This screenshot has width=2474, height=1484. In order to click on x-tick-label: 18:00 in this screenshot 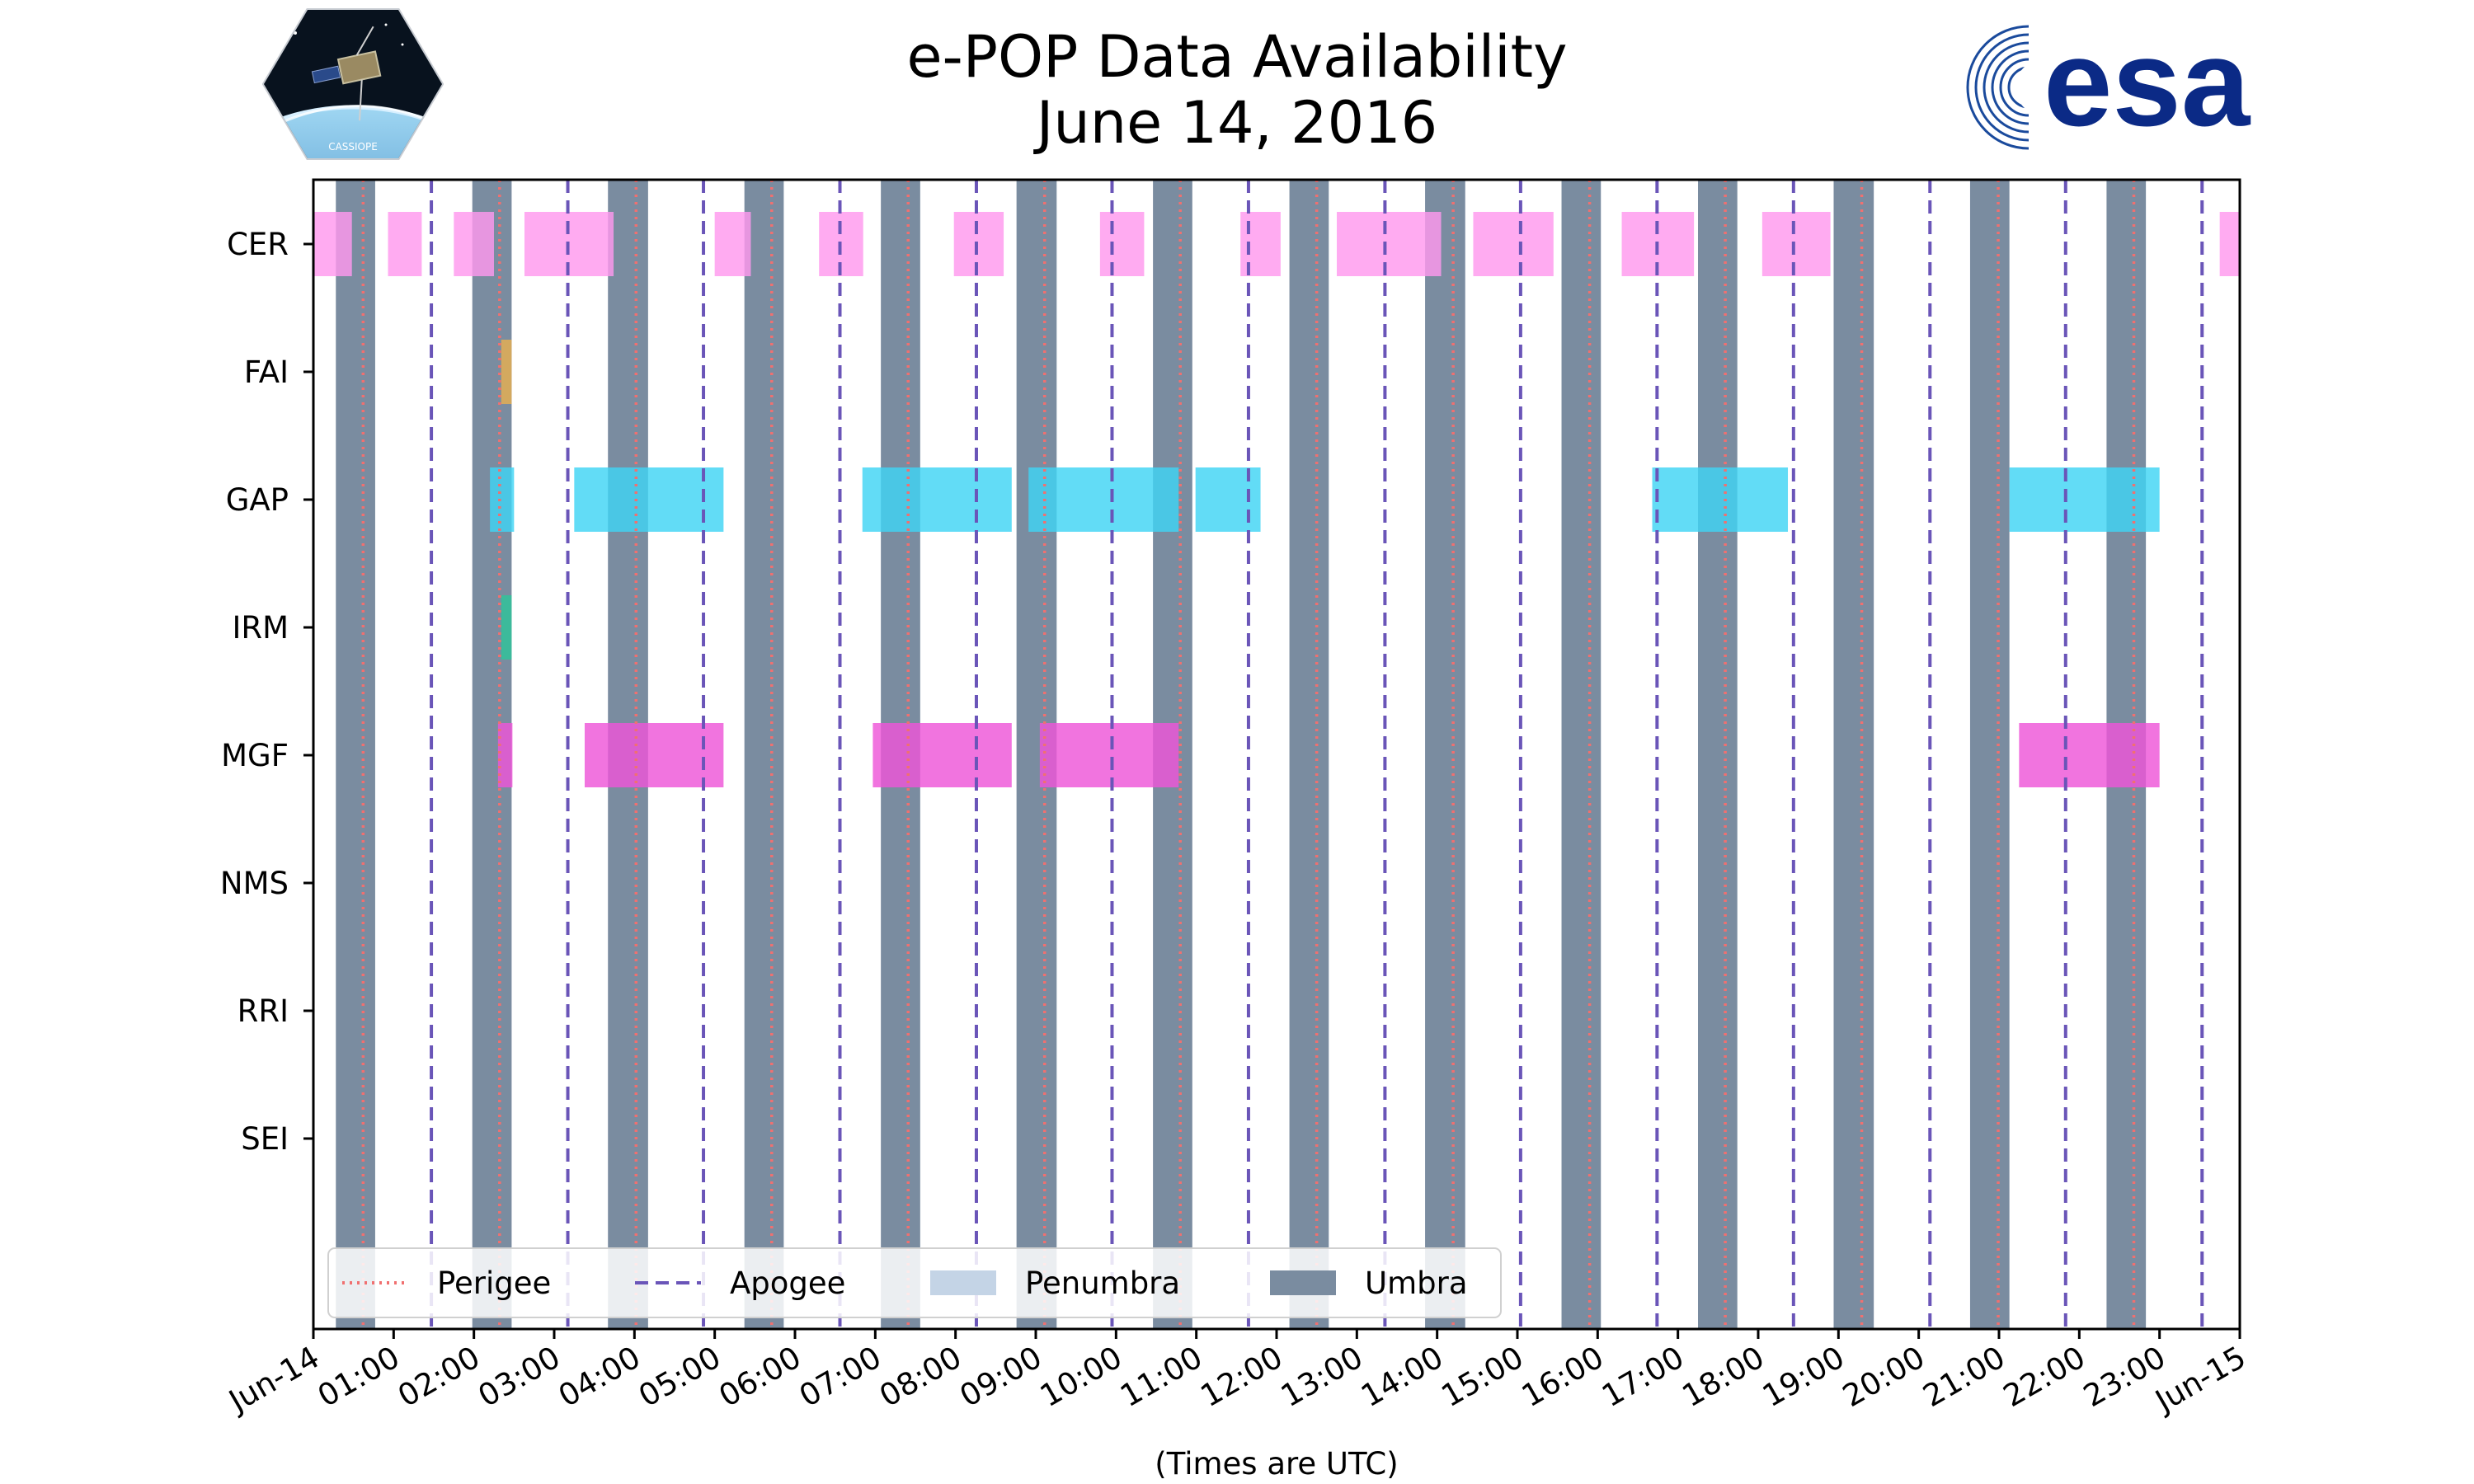, I will do `click(1724, 1377)`.